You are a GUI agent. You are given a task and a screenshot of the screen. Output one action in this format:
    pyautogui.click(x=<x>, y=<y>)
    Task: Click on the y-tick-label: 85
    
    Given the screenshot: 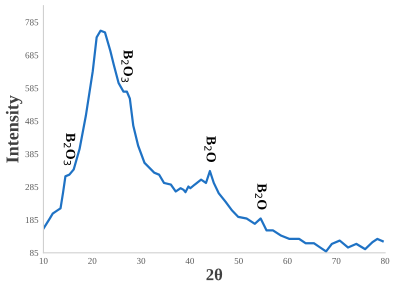 What is the action you would take?
    pyautogui.click(x=34, y=253)
    